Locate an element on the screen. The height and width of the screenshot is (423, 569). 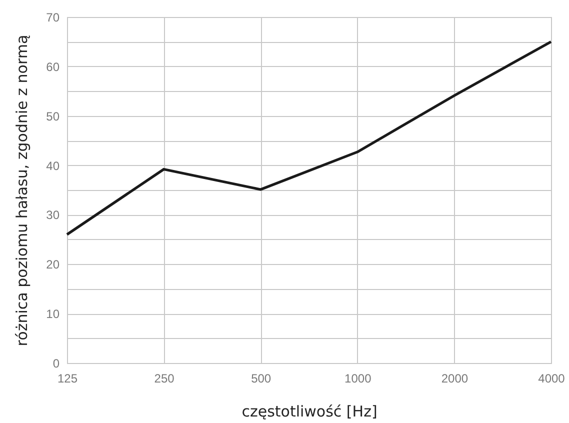
x-tick-label: 500 is located at coordinates (261, 379).